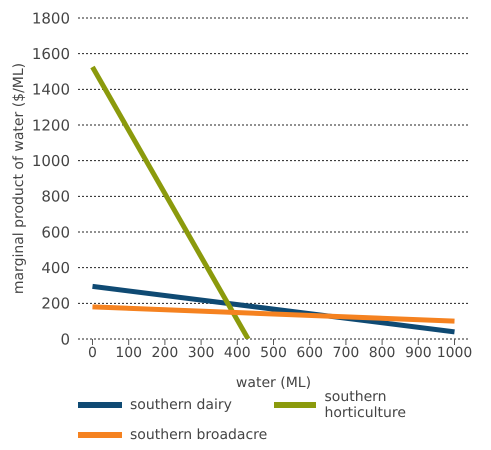 The height and width of the screenshot is (450, 491). I want to click on y-axis-title: marginal product of water ($/ML), so click(18, 178).